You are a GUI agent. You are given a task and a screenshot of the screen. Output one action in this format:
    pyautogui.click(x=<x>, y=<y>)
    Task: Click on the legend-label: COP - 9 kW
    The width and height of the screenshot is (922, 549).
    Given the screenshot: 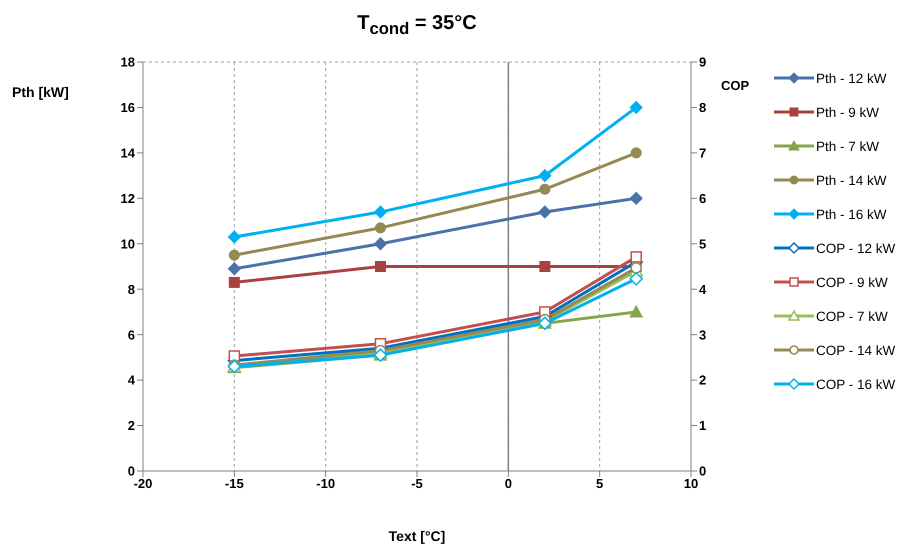 What is the action you would take?
    pyautogui.click(x=852, y=282)
    